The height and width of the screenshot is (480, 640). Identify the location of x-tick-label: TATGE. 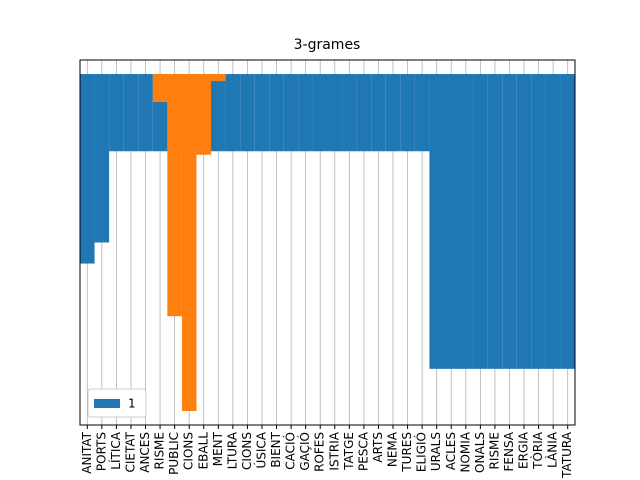
(349, 451).